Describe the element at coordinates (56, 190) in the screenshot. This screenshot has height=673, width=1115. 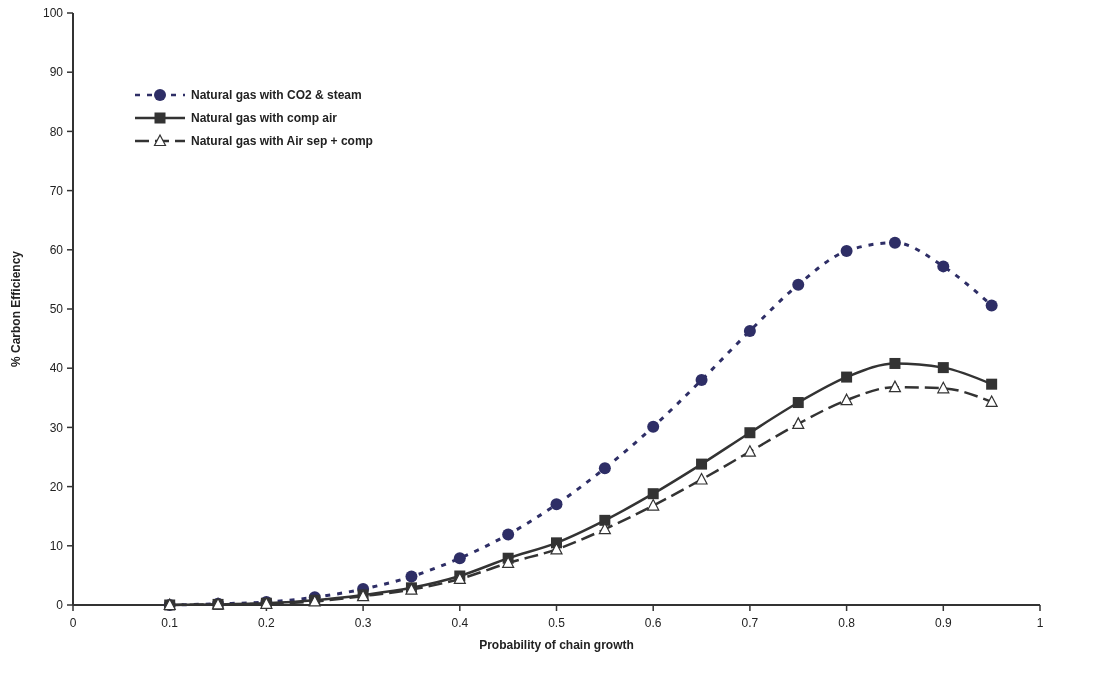
I see `y-tick-label: 70` at that location.